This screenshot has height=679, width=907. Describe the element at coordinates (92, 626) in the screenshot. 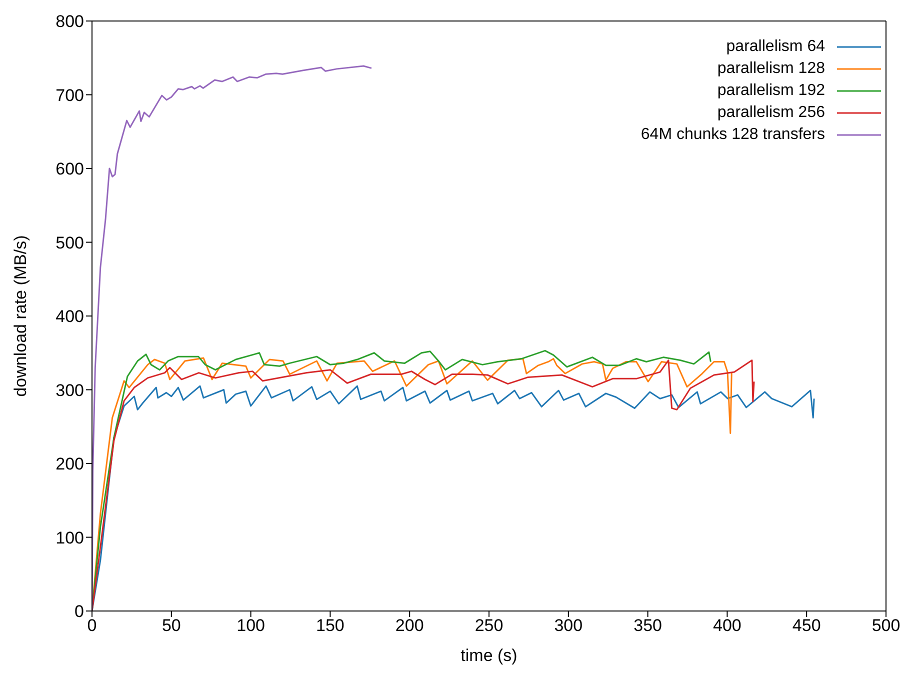

I see `x-tick-label: 0` at that location.